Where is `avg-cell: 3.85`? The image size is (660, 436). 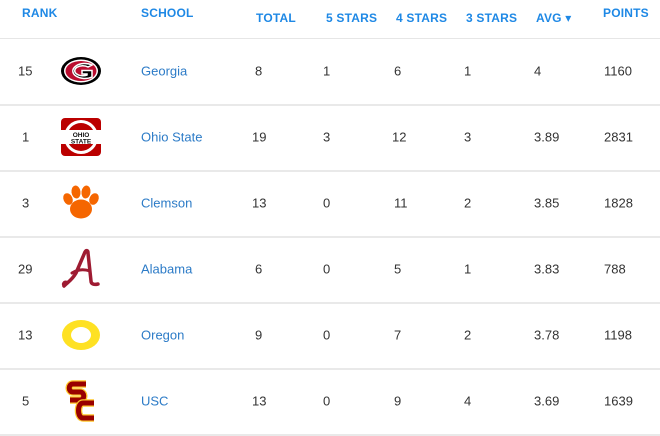 avg-cell: 3.85 is located at coordinates (547, 203).